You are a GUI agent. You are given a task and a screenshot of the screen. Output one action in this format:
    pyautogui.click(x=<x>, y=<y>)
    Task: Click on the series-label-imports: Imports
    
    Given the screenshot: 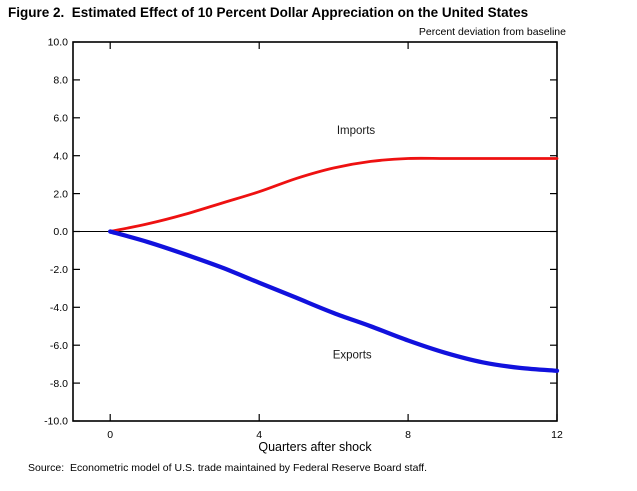 What is the action you would take?
    pyautogui.click(x=356, y=131)
    